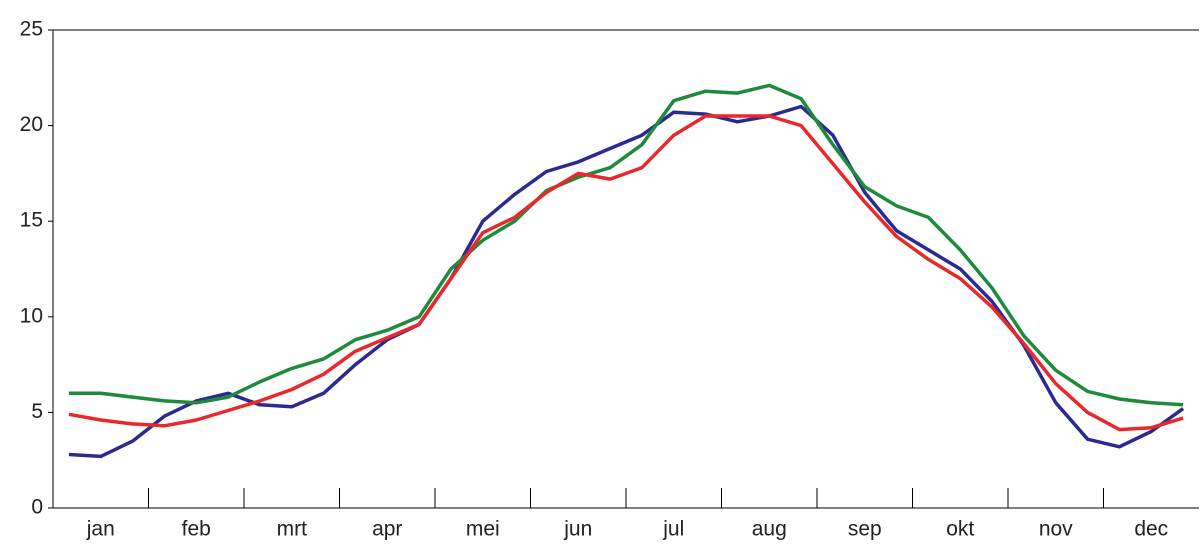 The height and width of the screenshot is (544, 1200). I want to click on y-tick-label: 20, so click(31, 124).